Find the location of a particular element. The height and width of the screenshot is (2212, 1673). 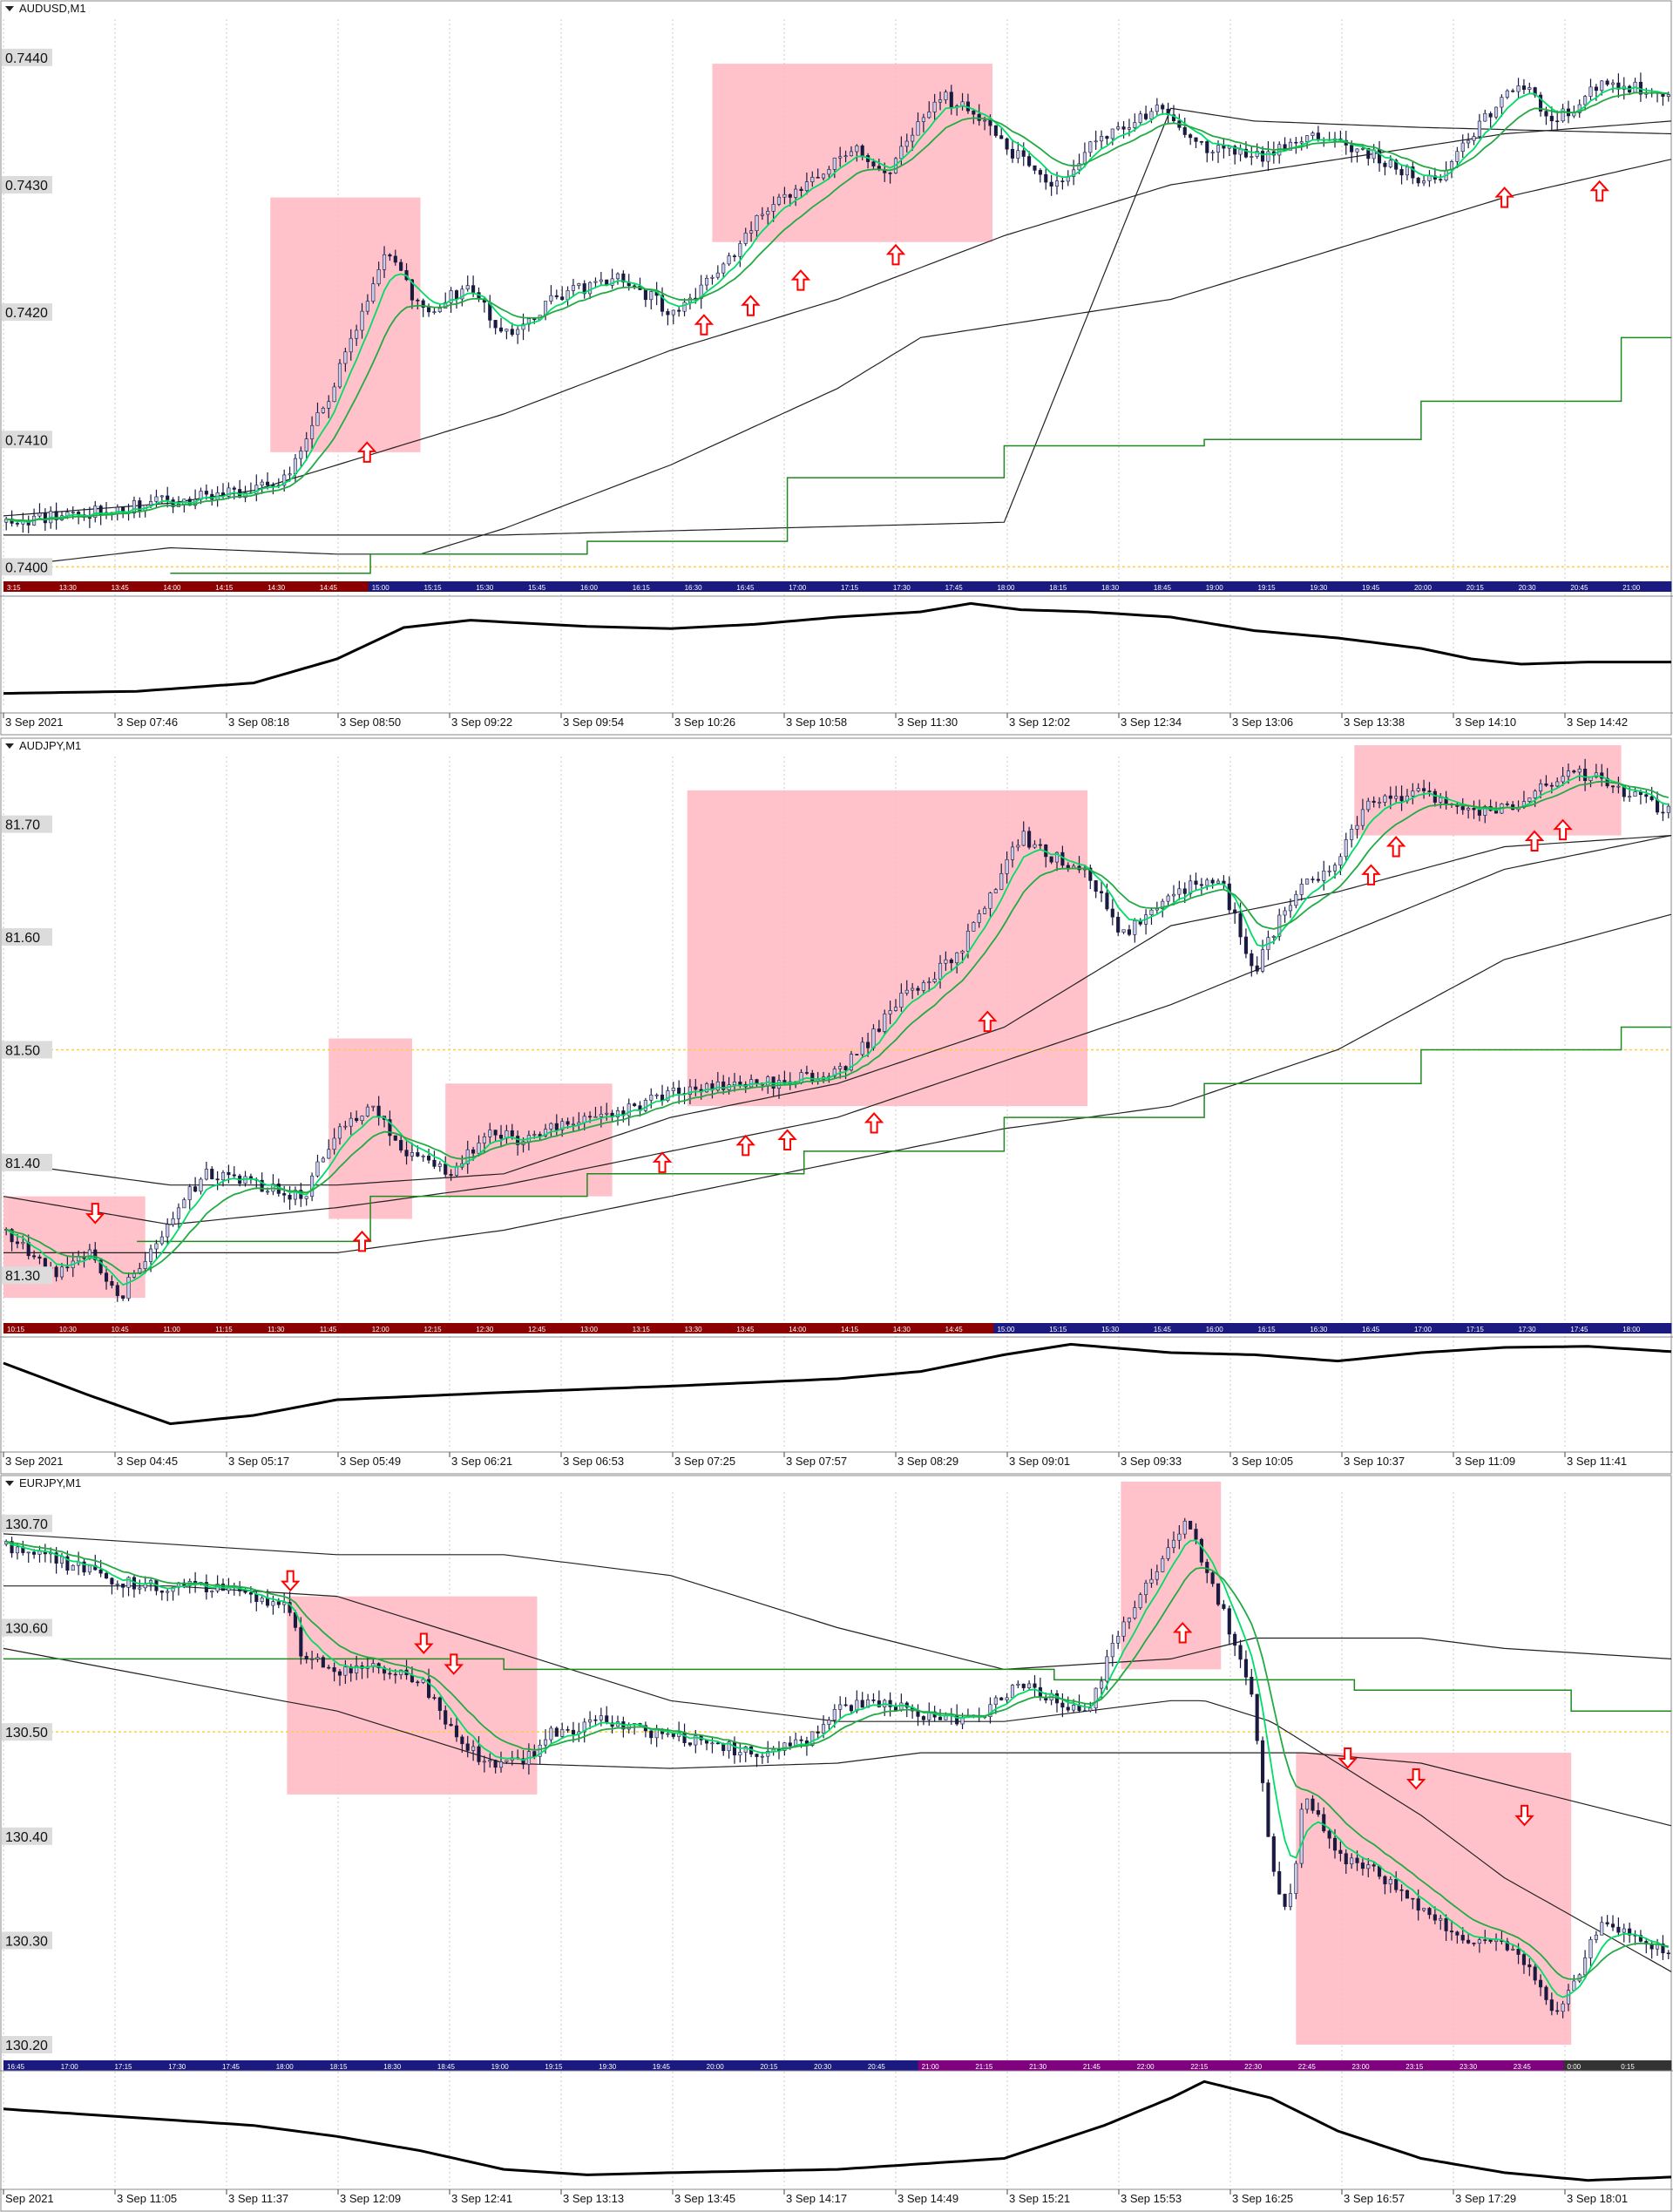

session-label: 14:30 is located at coordinates (277, 588).